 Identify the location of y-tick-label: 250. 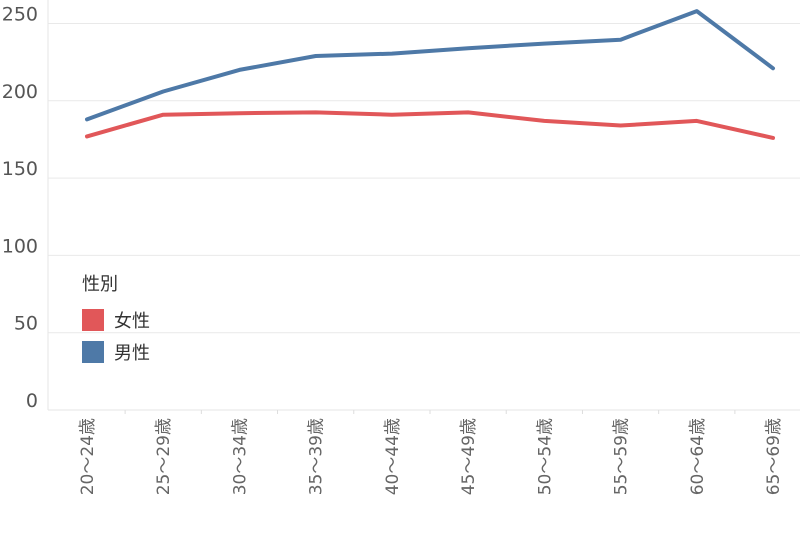
(20, 15).